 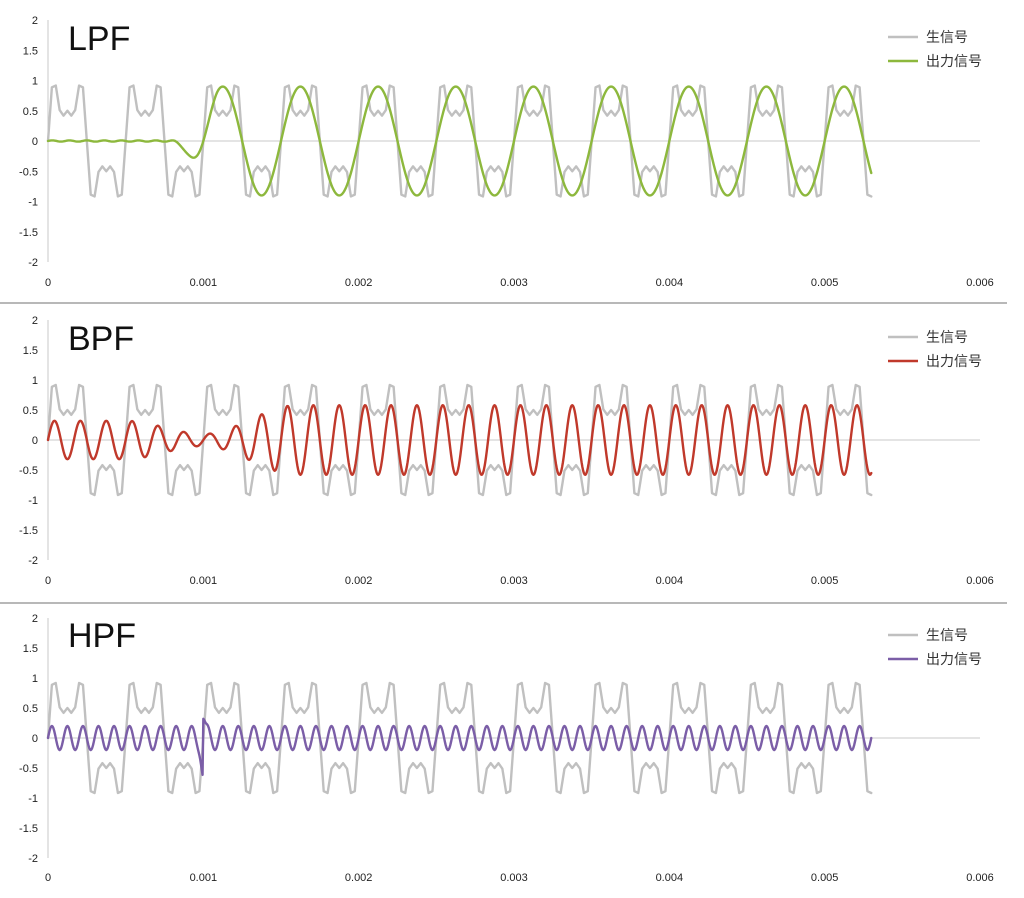 I want to click on lpf-title: LPF, so click(x=99, y=39).